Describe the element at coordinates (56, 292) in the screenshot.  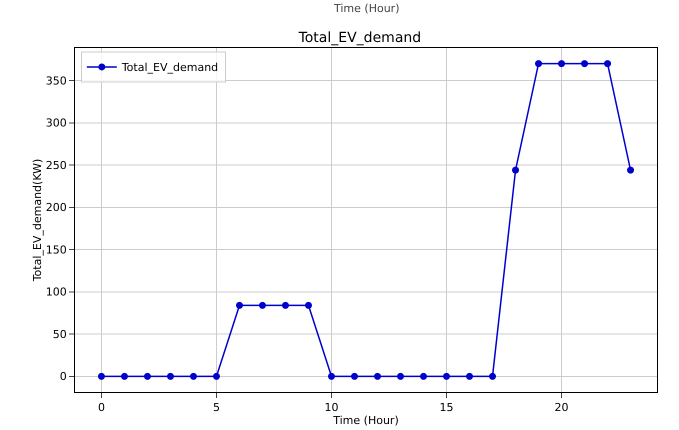
I see `y-tick-label: 100` at that location.